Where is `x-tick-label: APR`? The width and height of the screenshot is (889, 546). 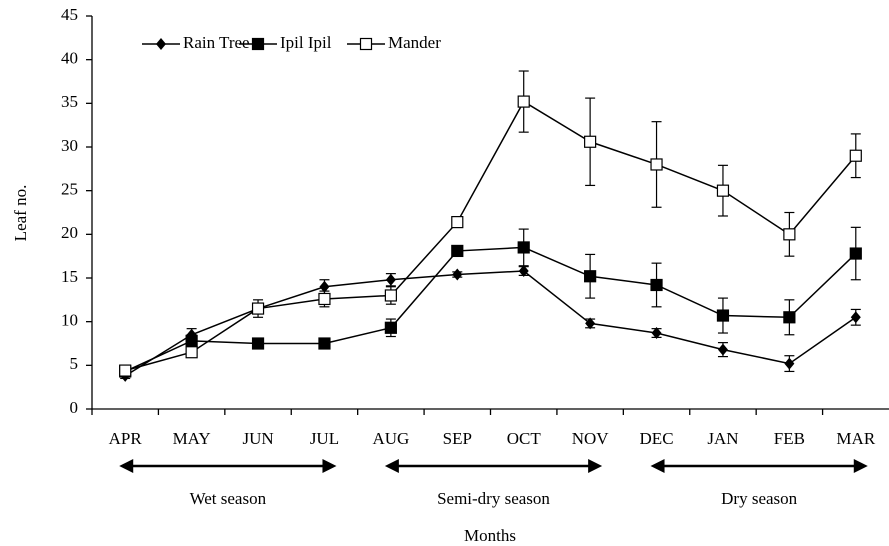
x-tick-label: APR is located at coordinates (126, 438).